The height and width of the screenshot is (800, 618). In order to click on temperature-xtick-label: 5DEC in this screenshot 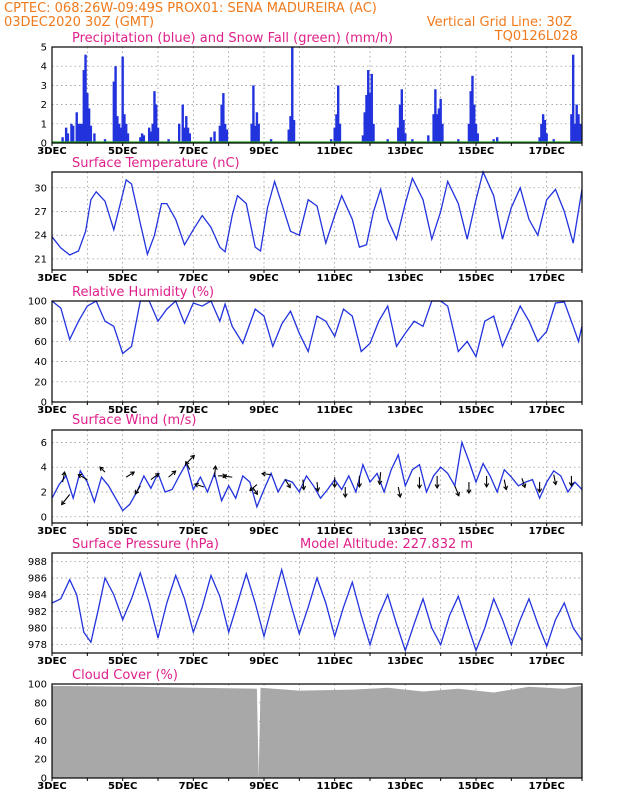, I will do `click(122, 278)`.